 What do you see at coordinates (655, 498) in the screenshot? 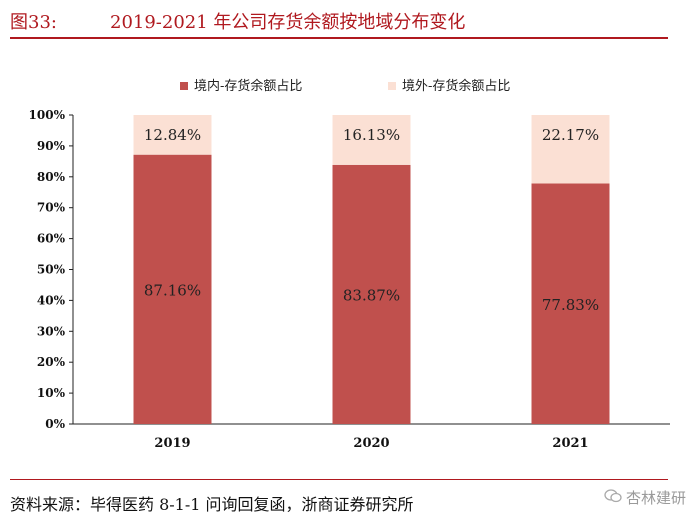
I see `watermark-text: 杏林建研` at bounding box center [655, 498].